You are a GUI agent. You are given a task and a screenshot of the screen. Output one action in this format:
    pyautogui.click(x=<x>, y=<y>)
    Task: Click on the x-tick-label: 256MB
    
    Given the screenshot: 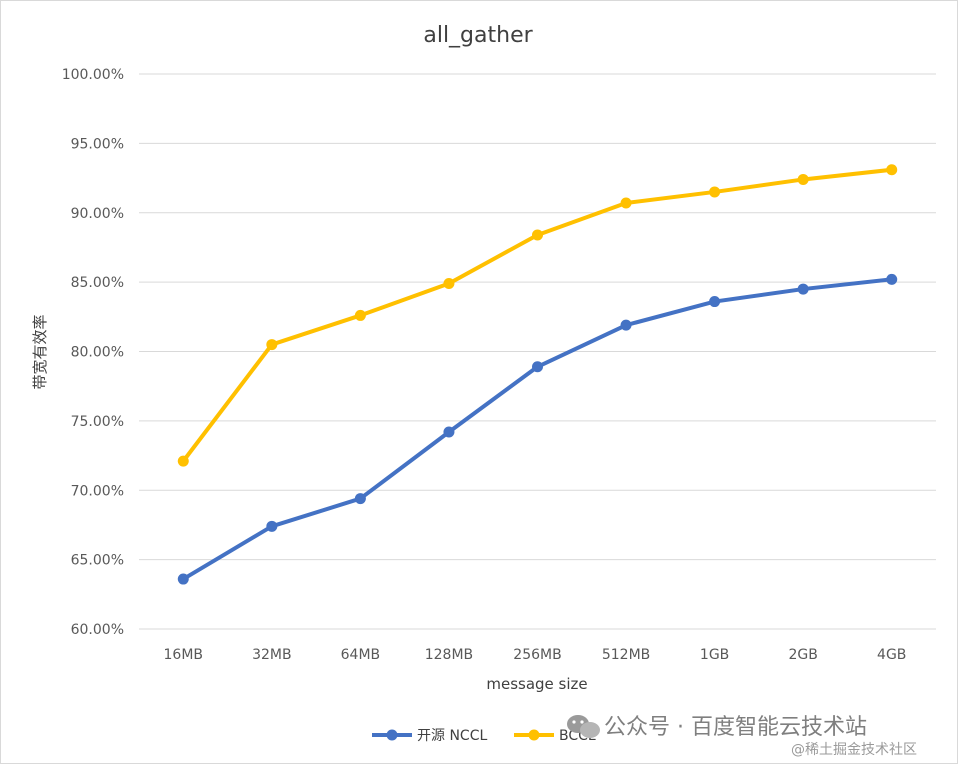 What is the action you would take?
    pyautogui.click(x=537, y=655)
    